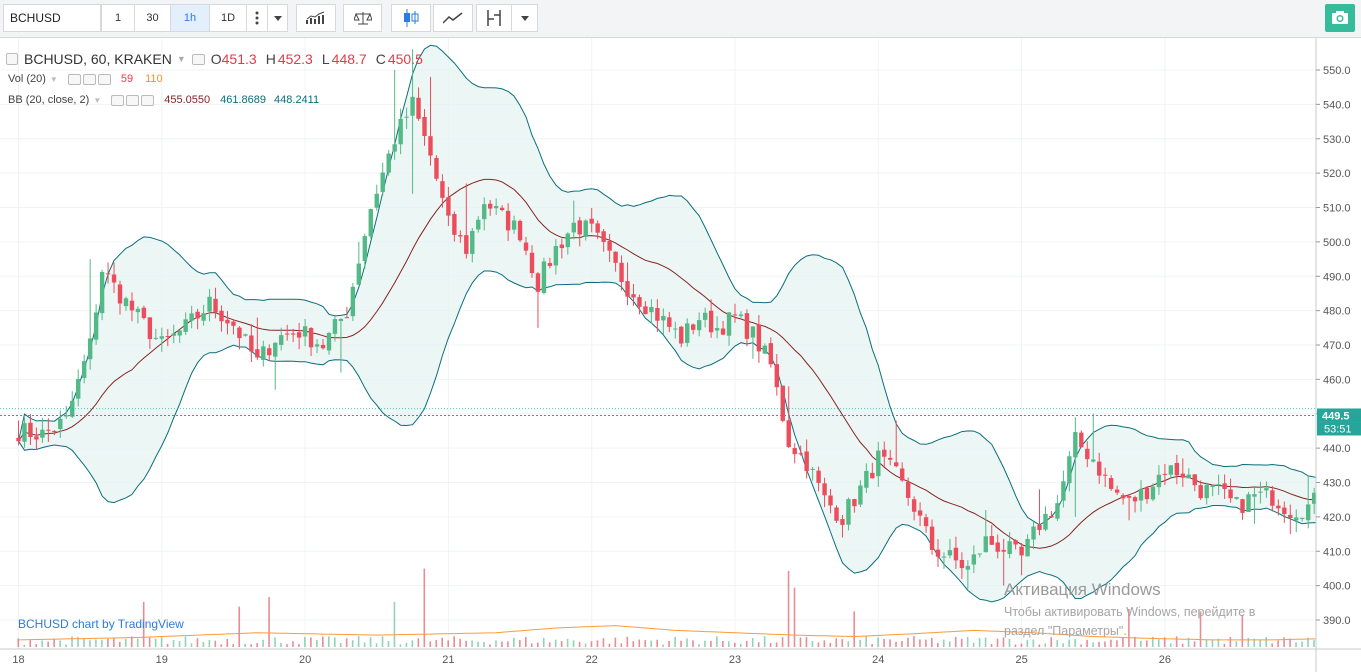  What do you see at coordinates (453, 18) in the screenshot?
I see `area-chart-icon` at bounding box center [453, 18].